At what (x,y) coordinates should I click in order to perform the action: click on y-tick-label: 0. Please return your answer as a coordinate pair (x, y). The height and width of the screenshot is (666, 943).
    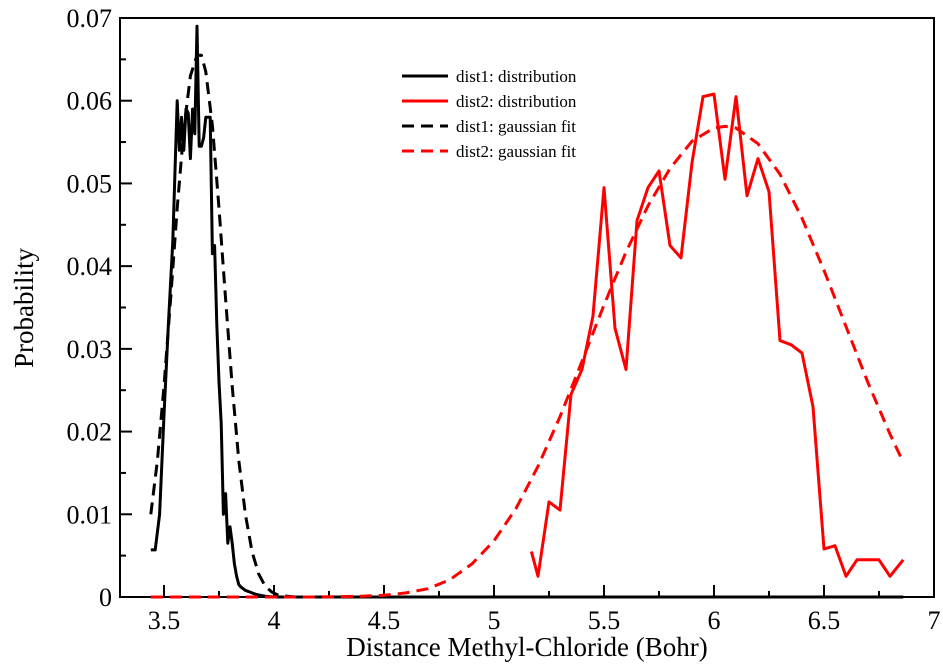
    Looking at the image, I should click on (105, 597).